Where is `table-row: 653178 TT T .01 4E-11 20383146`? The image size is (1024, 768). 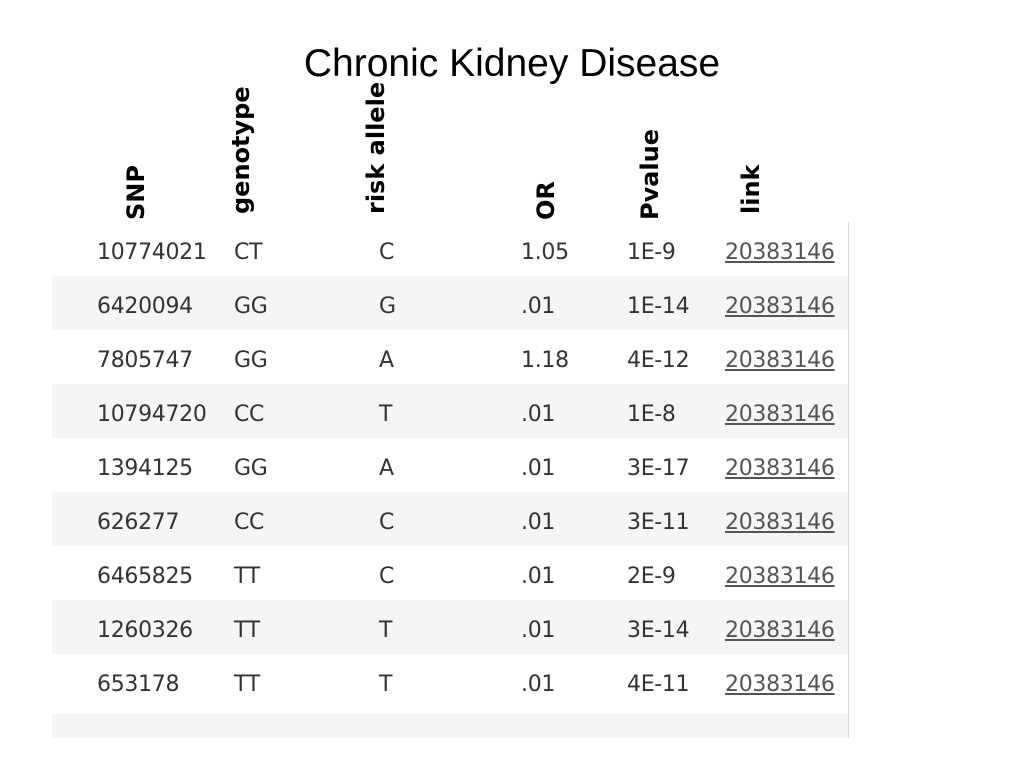
table-row: 653178 TT T .01 4E-11 20383146 is located at coordinates (450, 681).